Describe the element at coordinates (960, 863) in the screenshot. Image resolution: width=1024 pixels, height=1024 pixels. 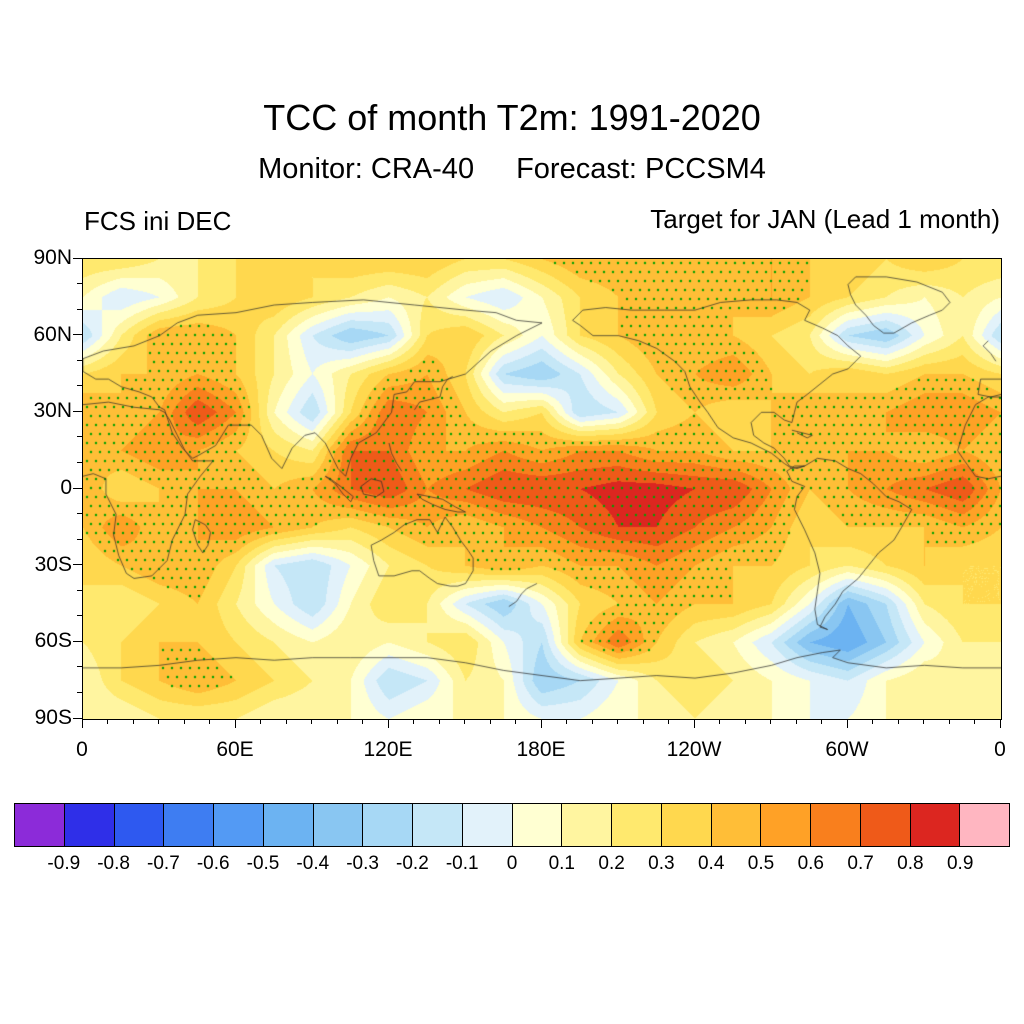
I see `colorbar-tick-label: 0.9` at that location.